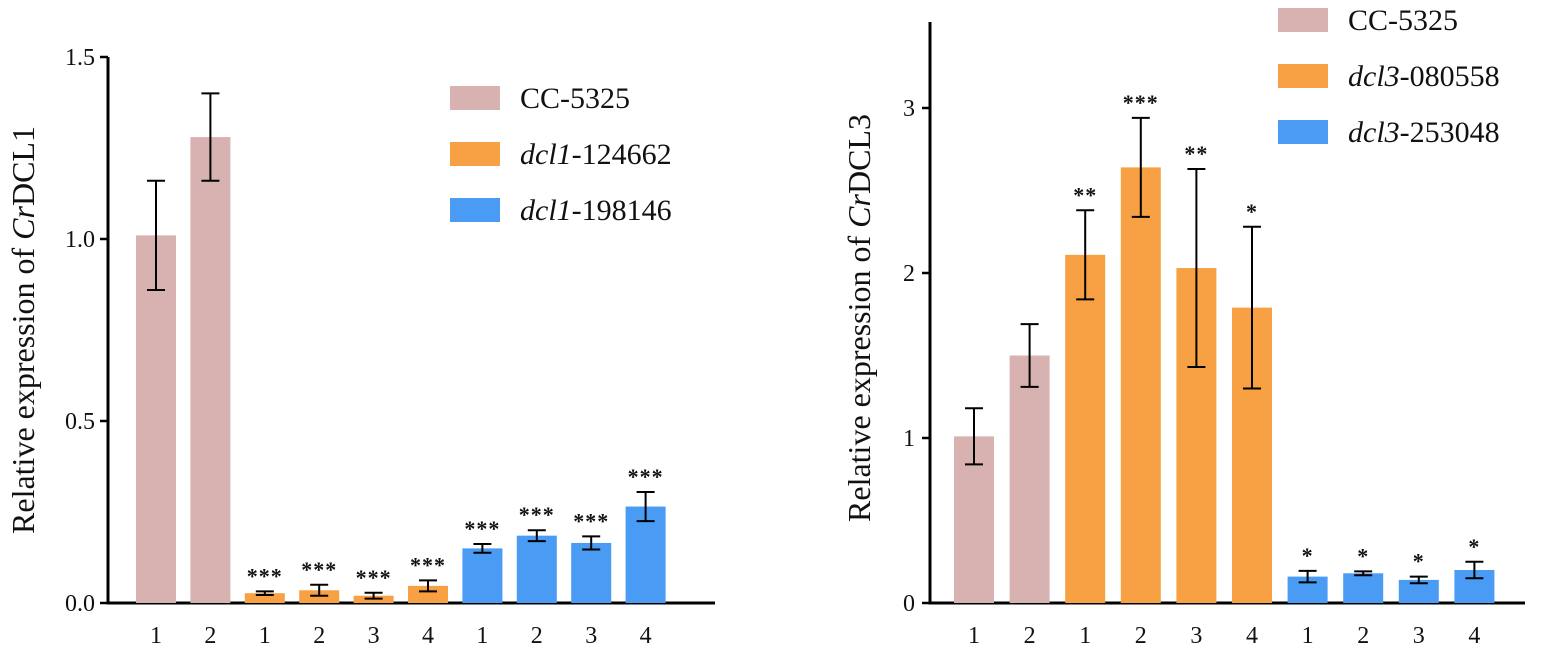 The image size is (1547, 661). I want to click on y-tick-label: 2, so click(909, 274).